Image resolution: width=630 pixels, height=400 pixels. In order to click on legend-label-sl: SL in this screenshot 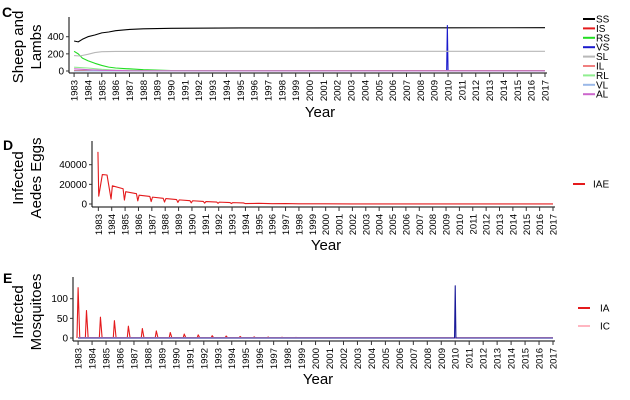, I will do `click(602, 57)`.